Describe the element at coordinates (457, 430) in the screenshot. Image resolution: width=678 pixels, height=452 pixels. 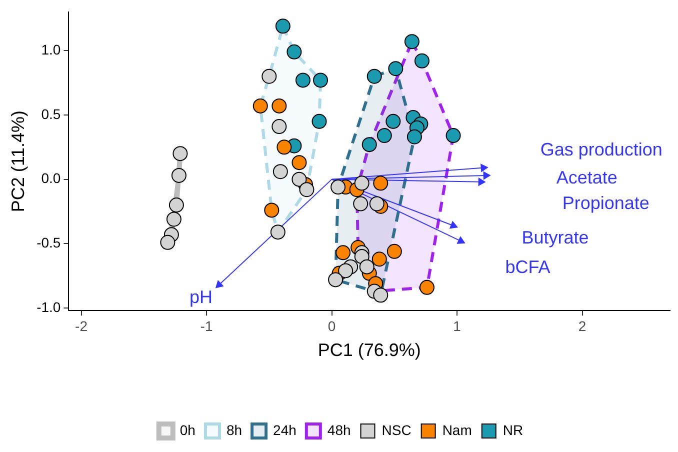
I see `legend-label: Nam` at that location.